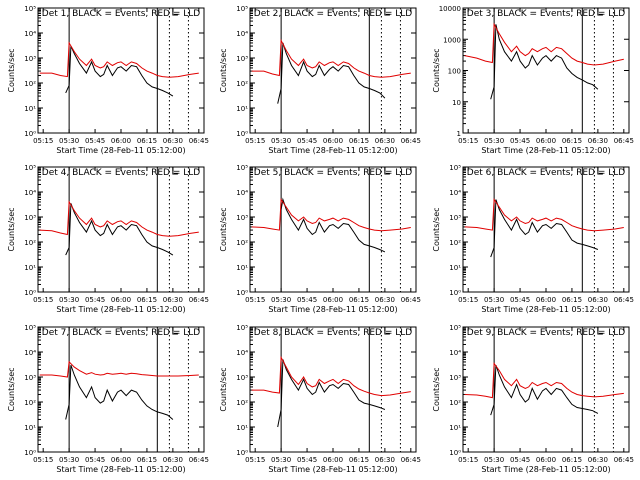 The height and width of the screenshot is (480, 640). What do you see at coordinates (121, 333) in the screenshot?
I see `panel-title: Det 7, BLACK = Events, RED = LLD` at bounding box center [121, 333].